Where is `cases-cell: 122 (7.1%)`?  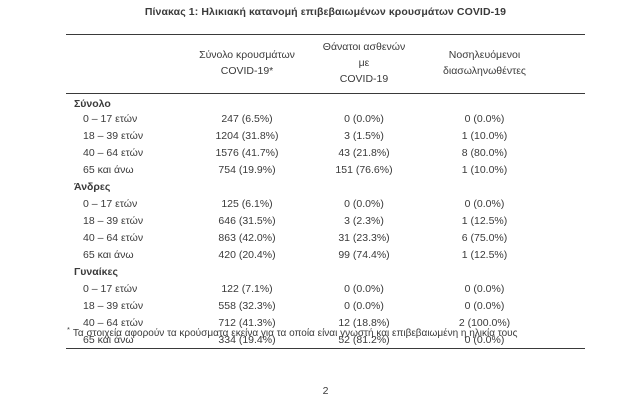 cases-cell: 122 (7.1%) is located at coordinates (247, 289).